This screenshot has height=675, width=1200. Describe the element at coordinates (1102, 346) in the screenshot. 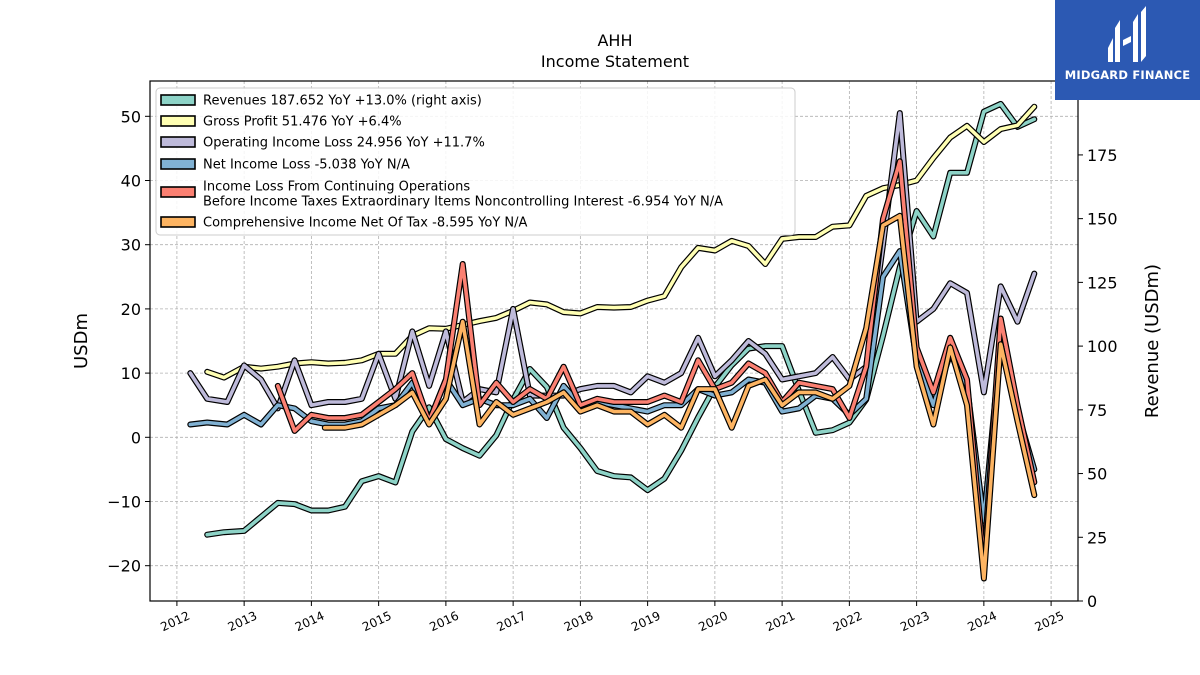

I see `y-tick-label-right: 100` at that location.